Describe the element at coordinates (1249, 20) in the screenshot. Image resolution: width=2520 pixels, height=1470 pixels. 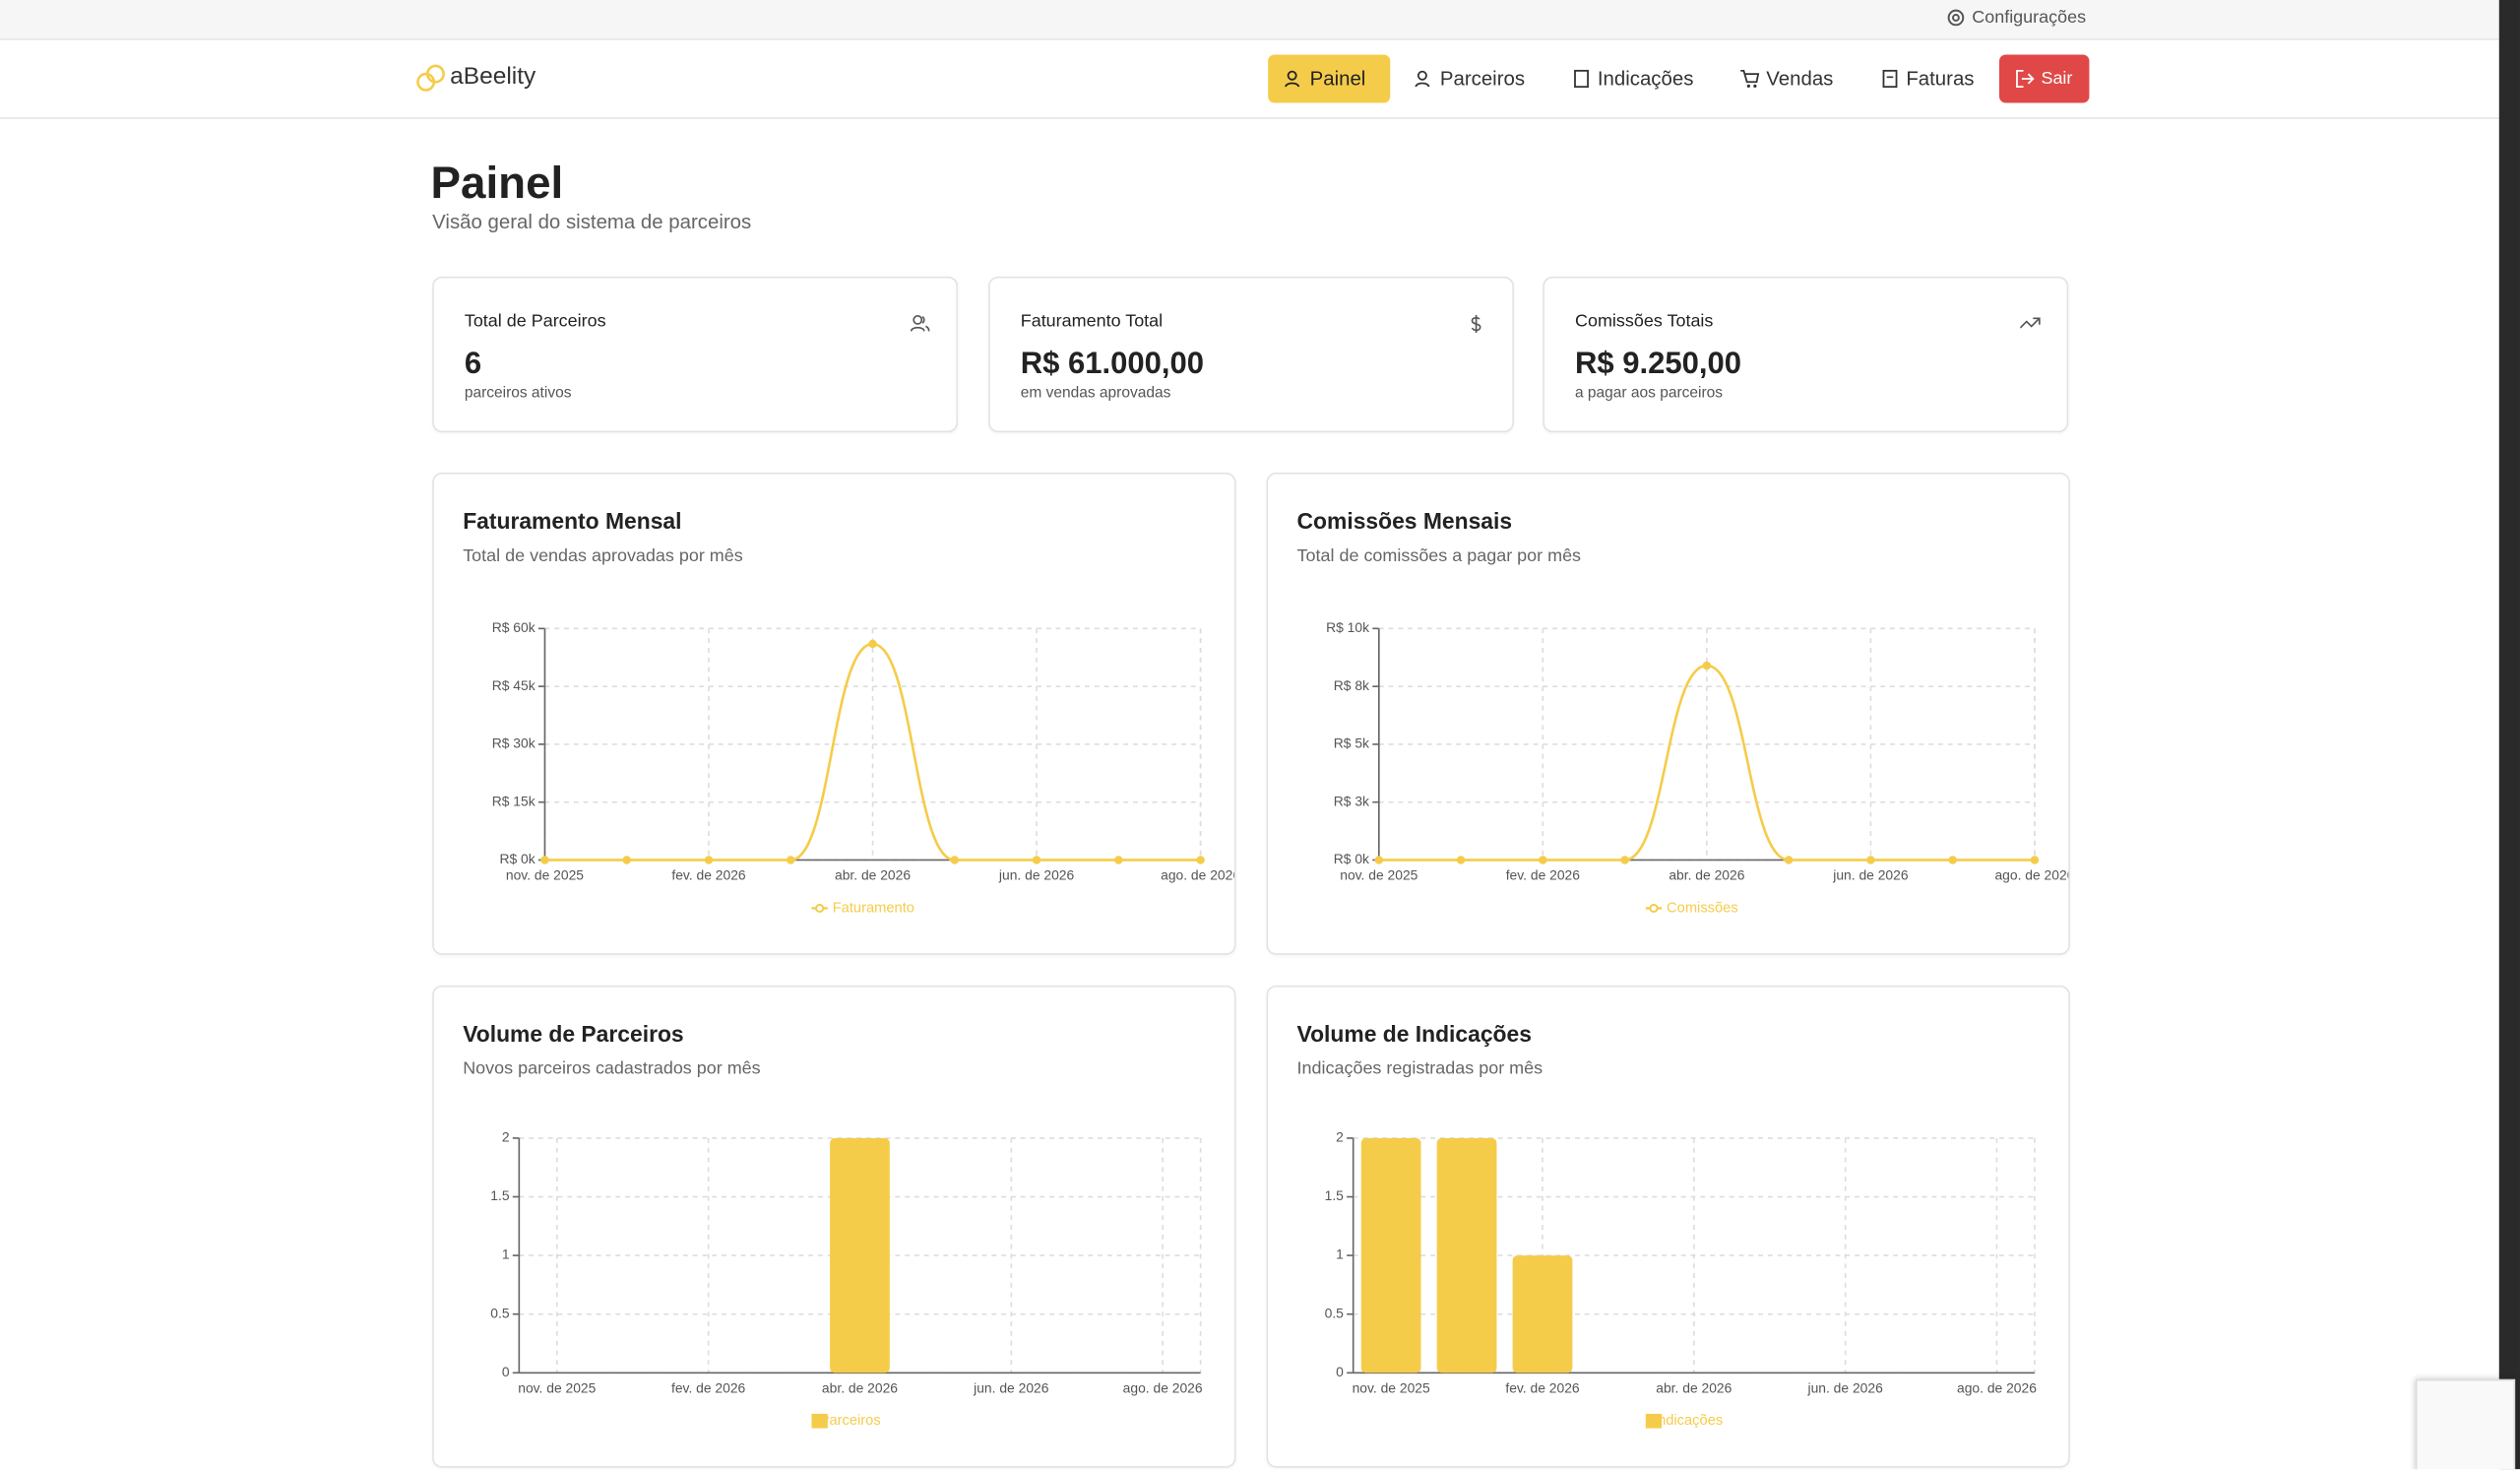
I see `top-bar: Configurações` at that location.